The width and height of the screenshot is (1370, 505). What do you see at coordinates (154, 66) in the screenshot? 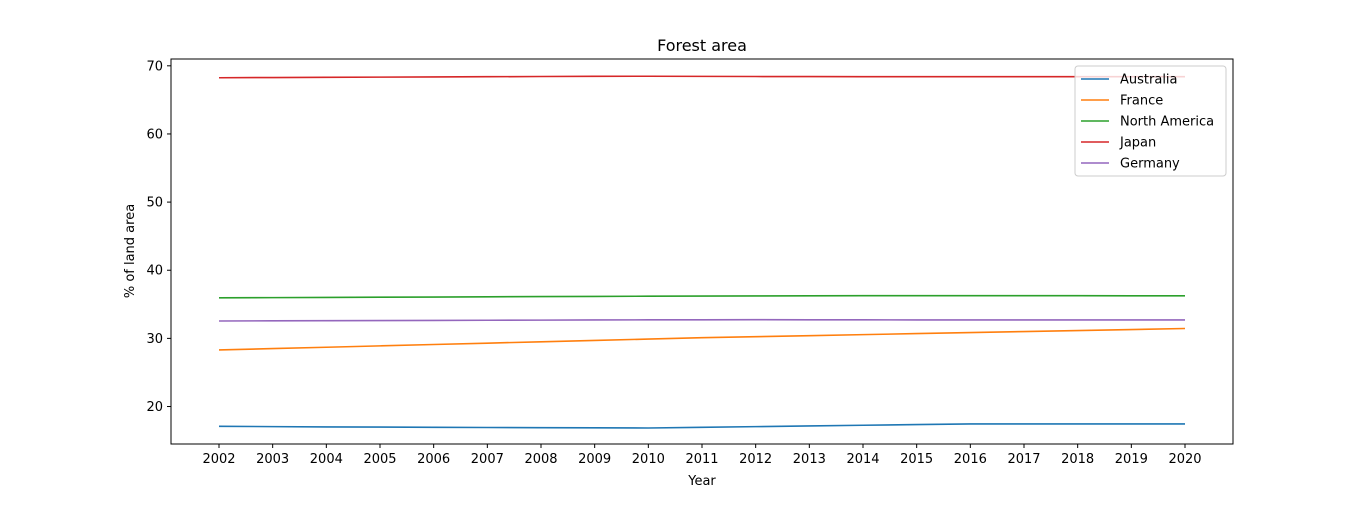
I see `y-tick-label: 70` at bounding box center [154, 66].